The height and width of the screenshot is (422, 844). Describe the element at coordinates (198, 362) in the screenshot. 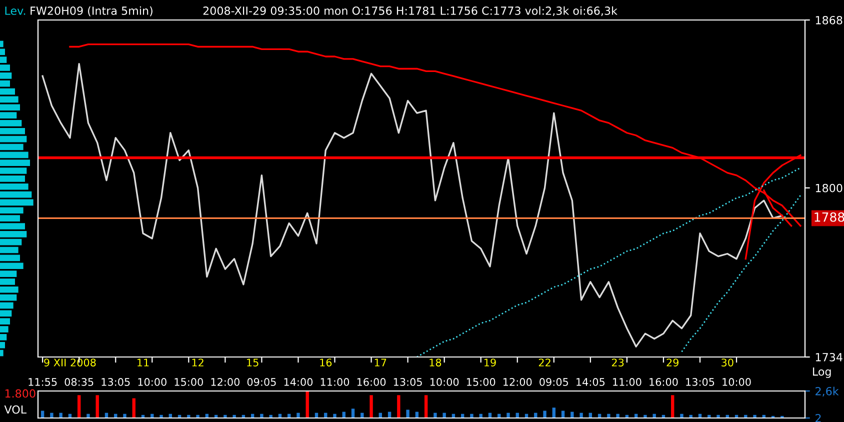

I see `x-tick-label: 12` at that location.